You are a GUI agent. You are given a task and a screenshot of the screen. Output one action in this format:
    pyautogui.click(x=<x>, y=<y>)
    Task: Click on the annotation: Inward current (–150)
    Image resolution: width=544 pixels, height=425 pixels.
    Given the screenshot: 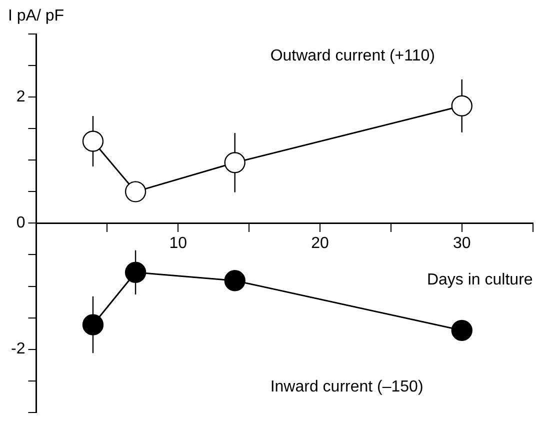 What is the action you would take?
    pyautogui.click(x=347, y=387)
    